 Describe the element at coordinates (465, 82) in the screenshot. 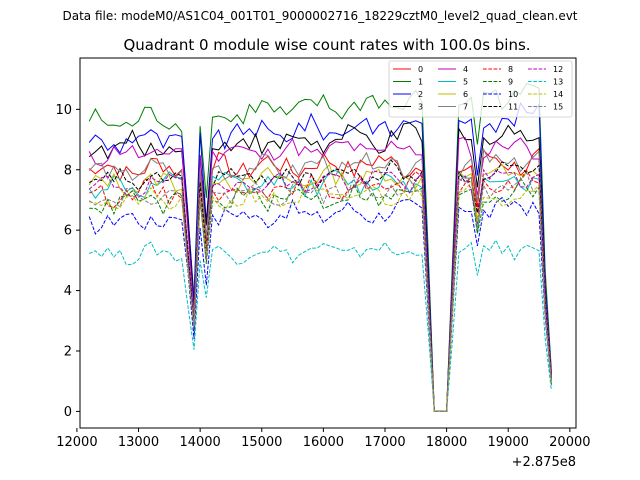

I see `legend-label-5: 5` at that location.